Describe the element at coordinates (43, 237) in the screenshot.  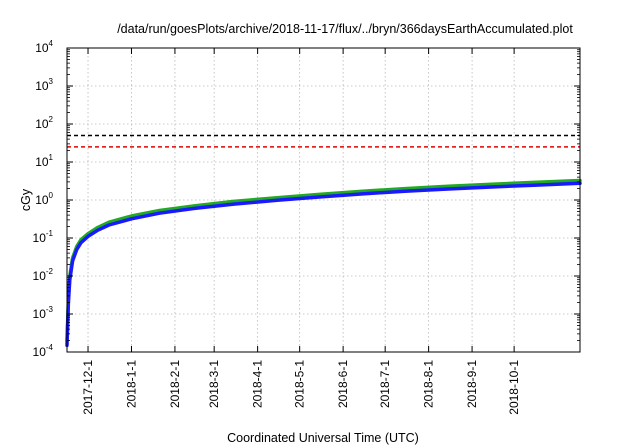
I see `y-tick-label: 10⁻¹` at that location.